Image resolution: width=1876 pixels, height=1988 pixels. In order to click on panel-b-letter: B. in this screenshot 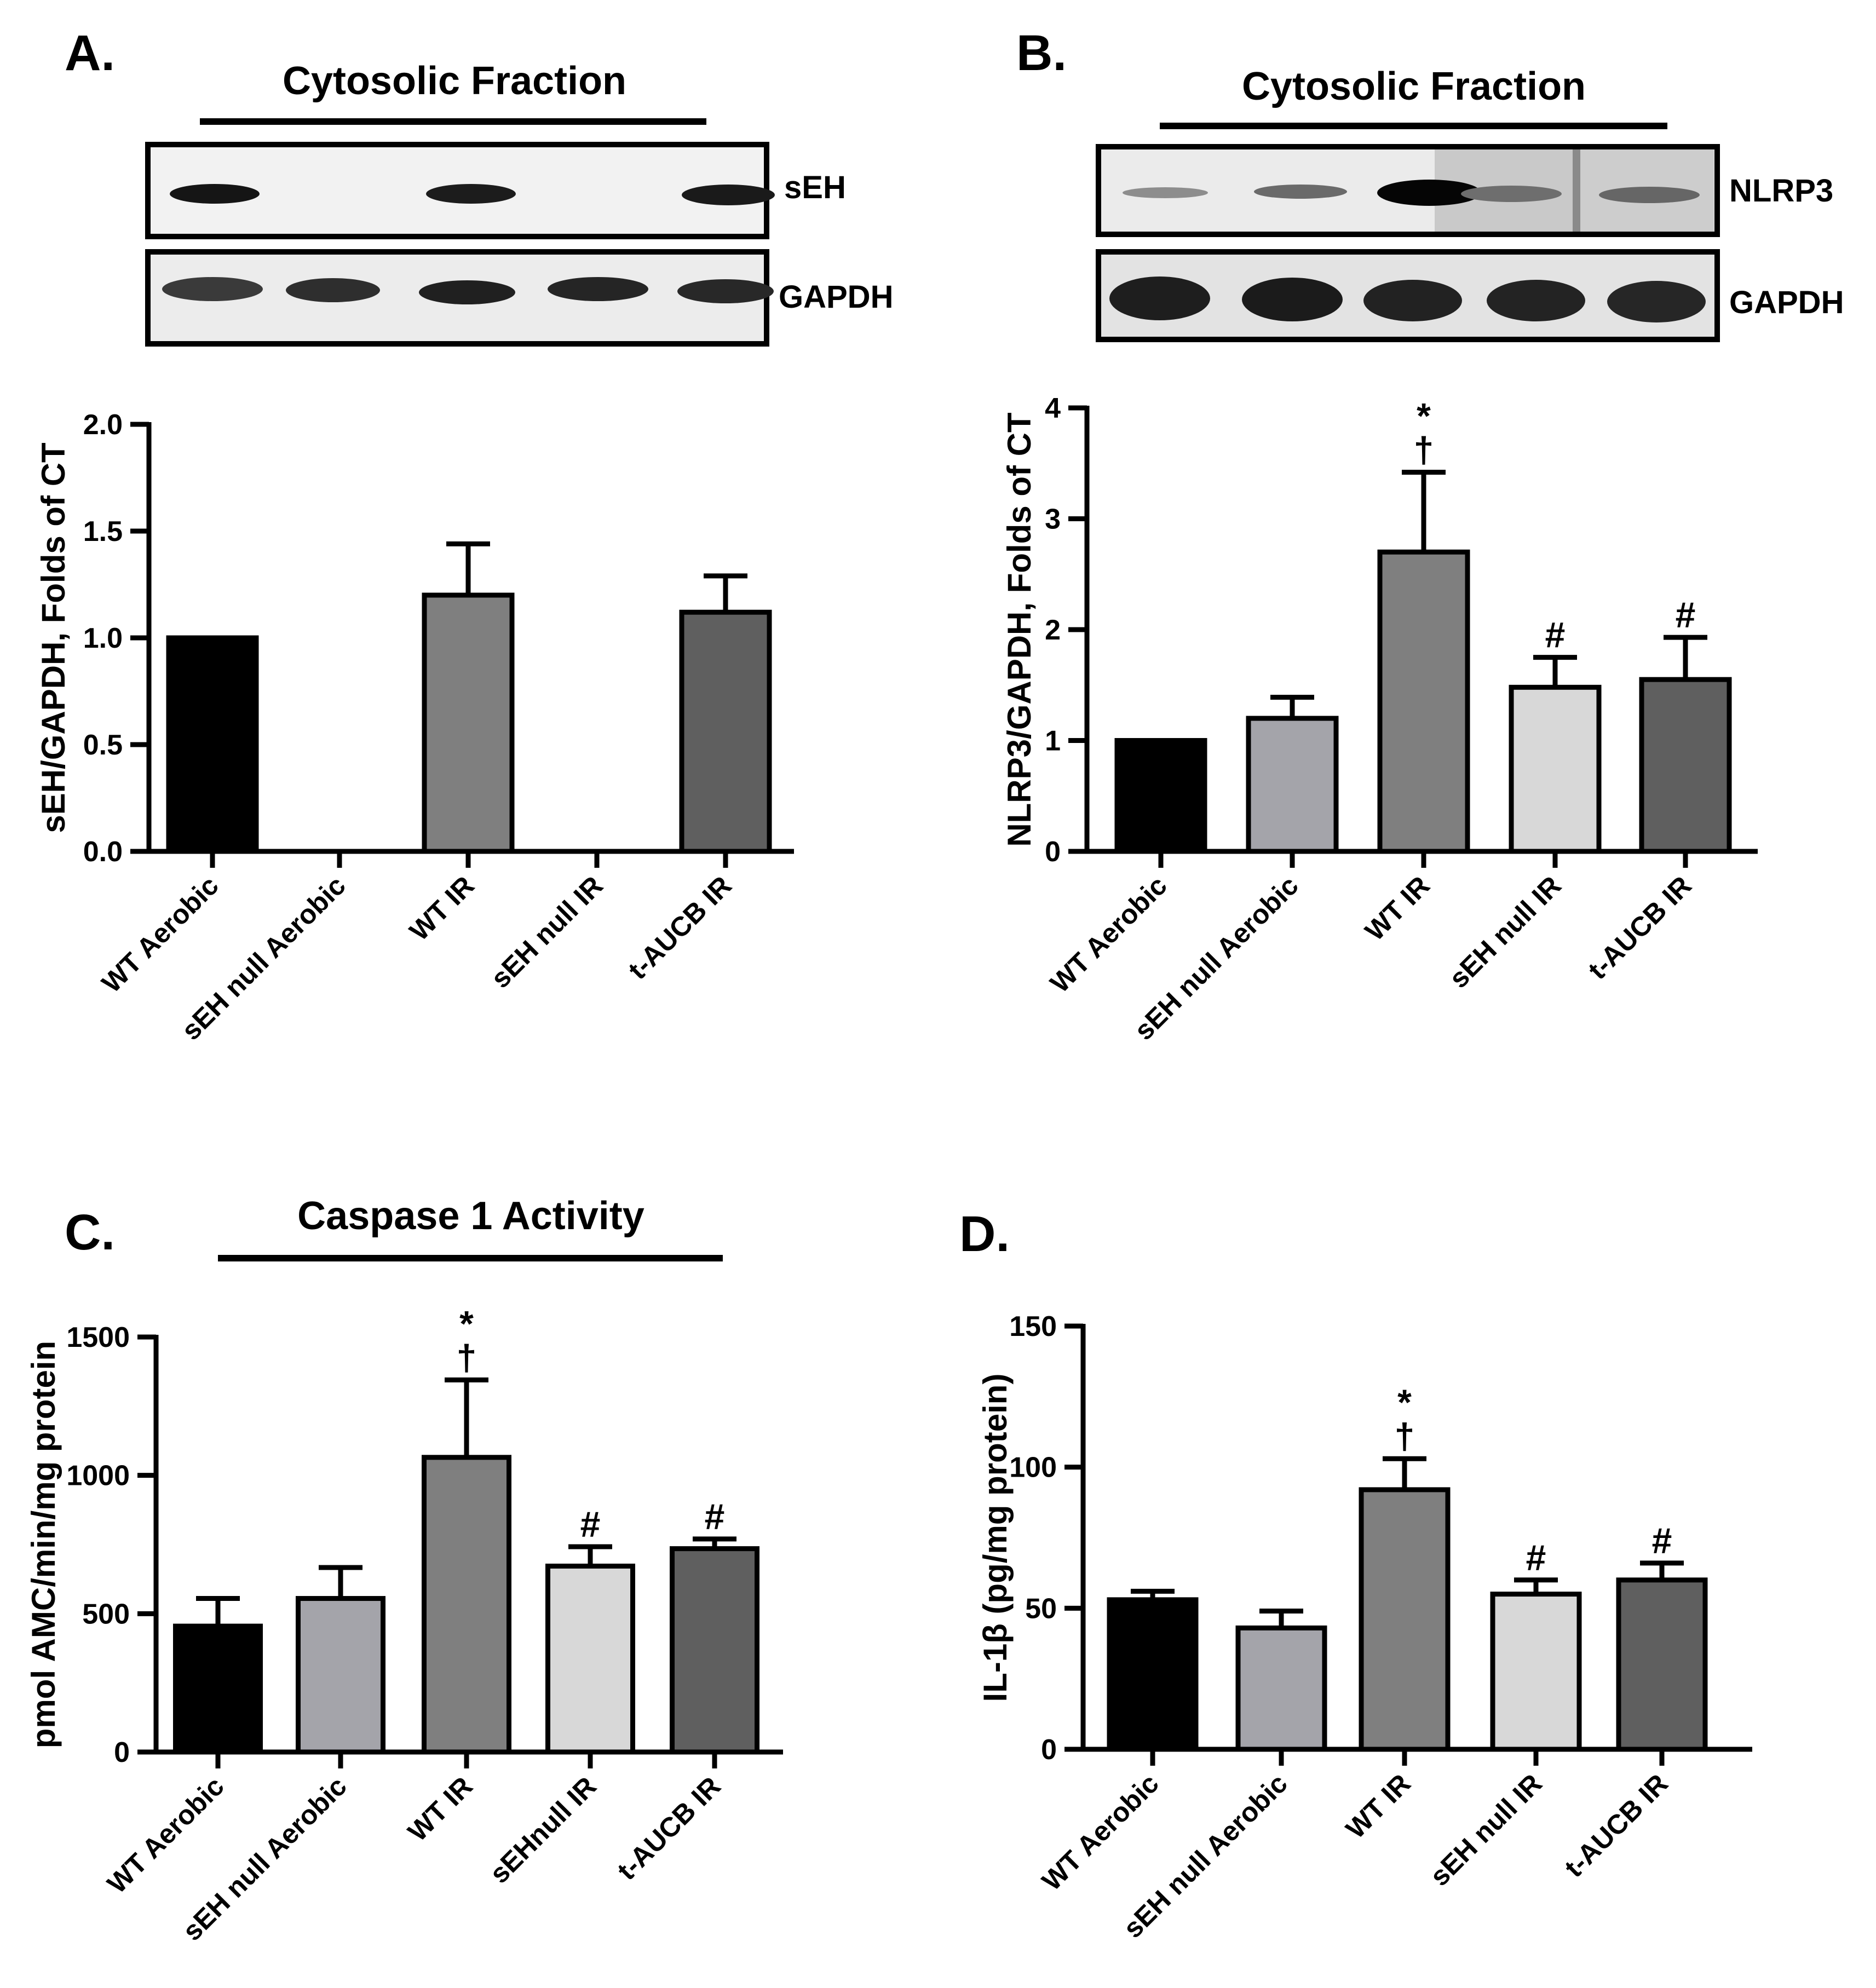, I will do `click(1041, 53)`.